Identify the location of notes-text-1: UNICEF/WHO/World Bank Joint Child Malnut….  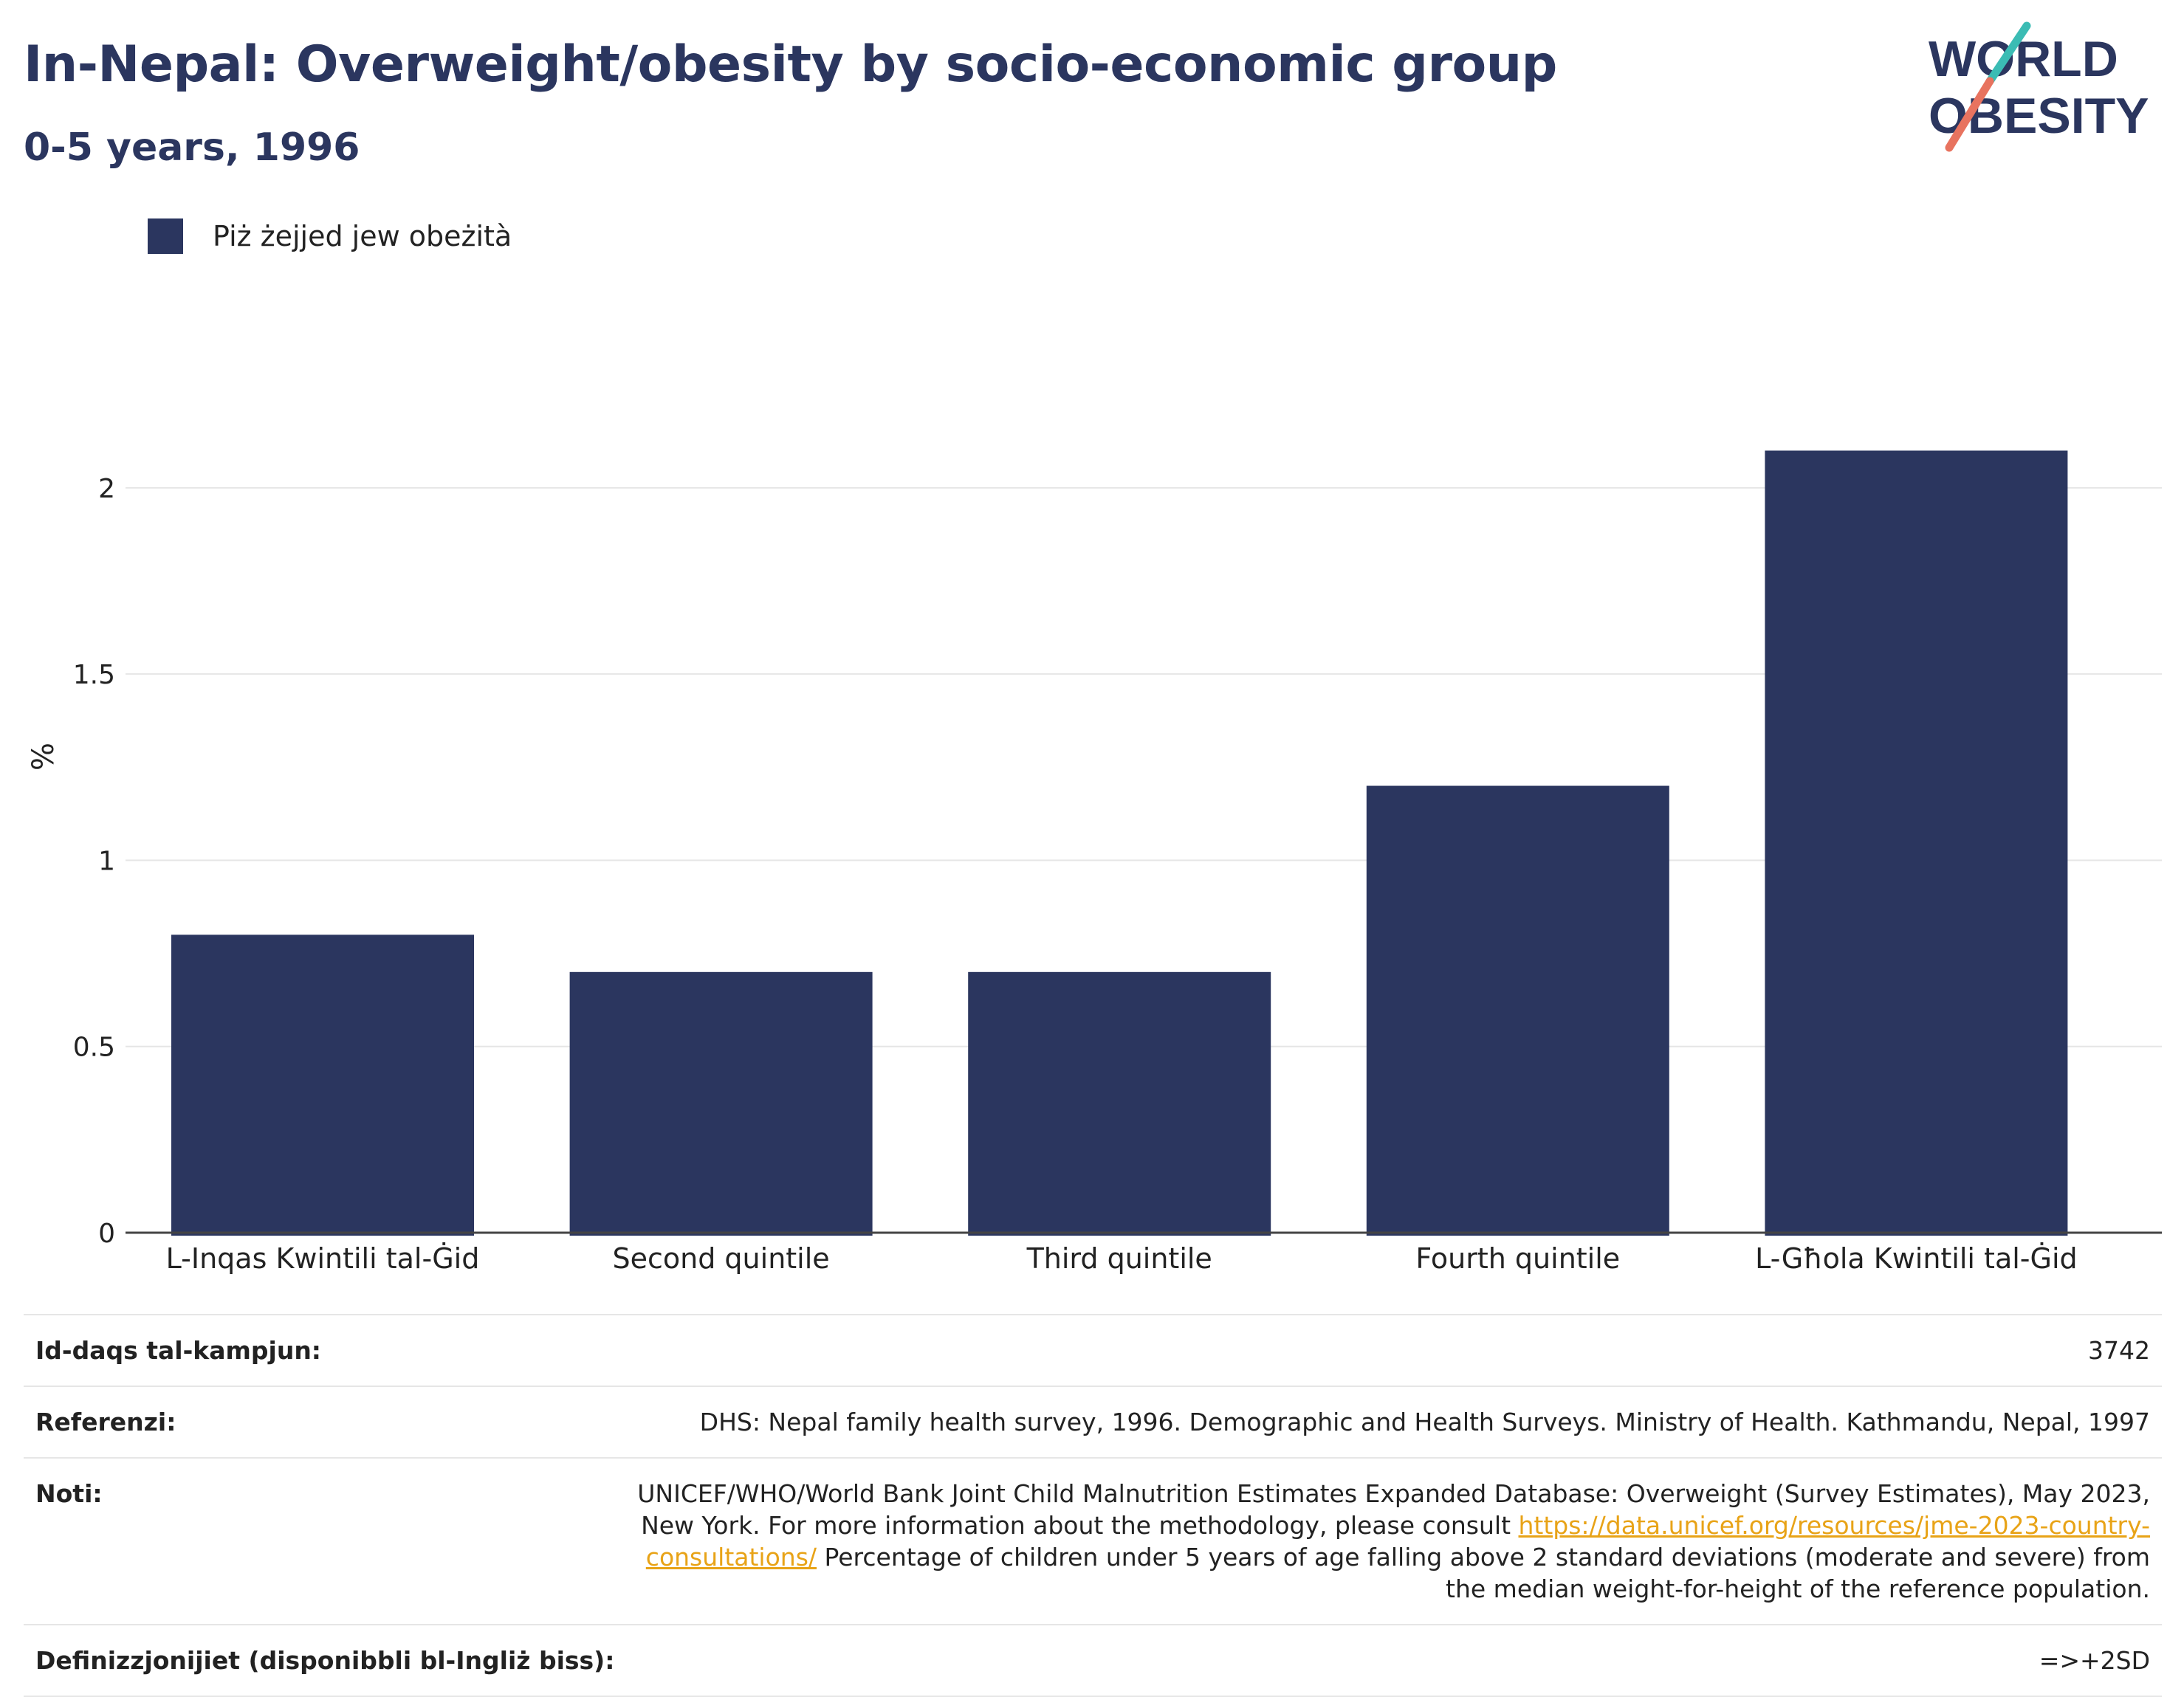
(1394, 1510).